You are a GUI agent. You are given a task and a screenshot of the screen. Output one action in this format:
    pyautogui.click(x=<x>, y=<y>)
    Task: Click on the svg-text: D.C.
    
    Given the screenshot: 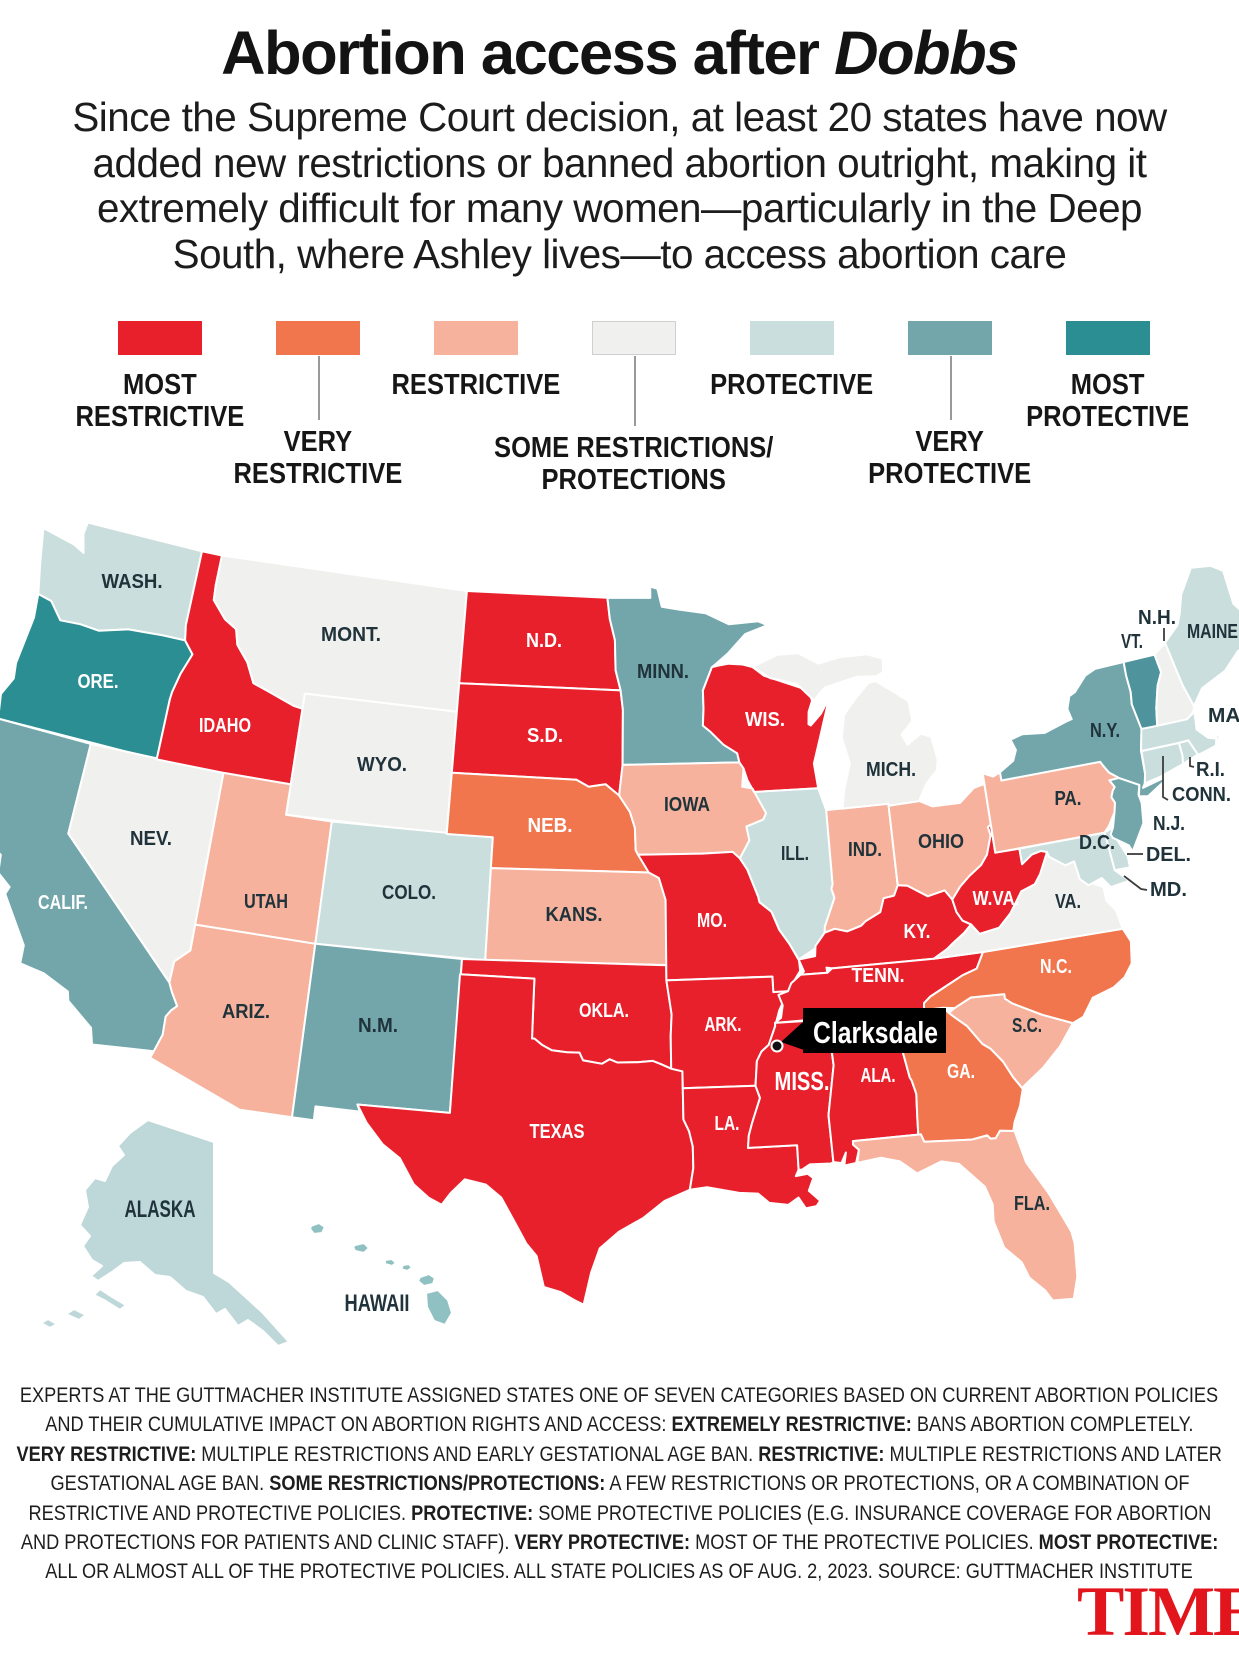 What is the action you would take?
    pyautogui.click(x=1097, y=843)
    